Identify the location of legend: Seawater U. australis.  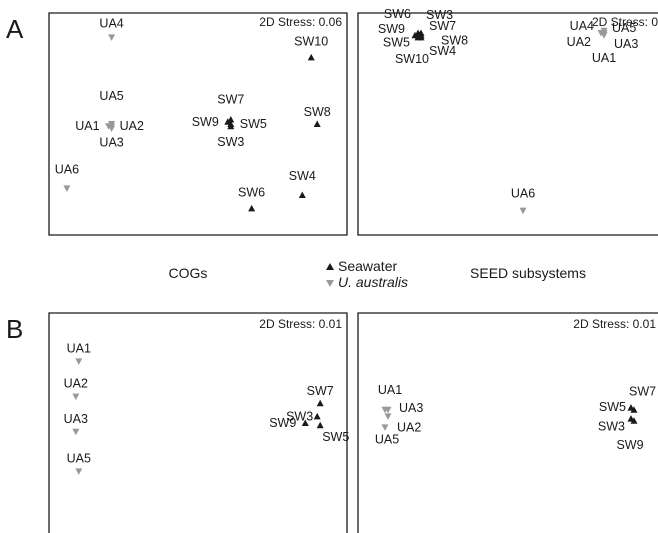
(367, 274).